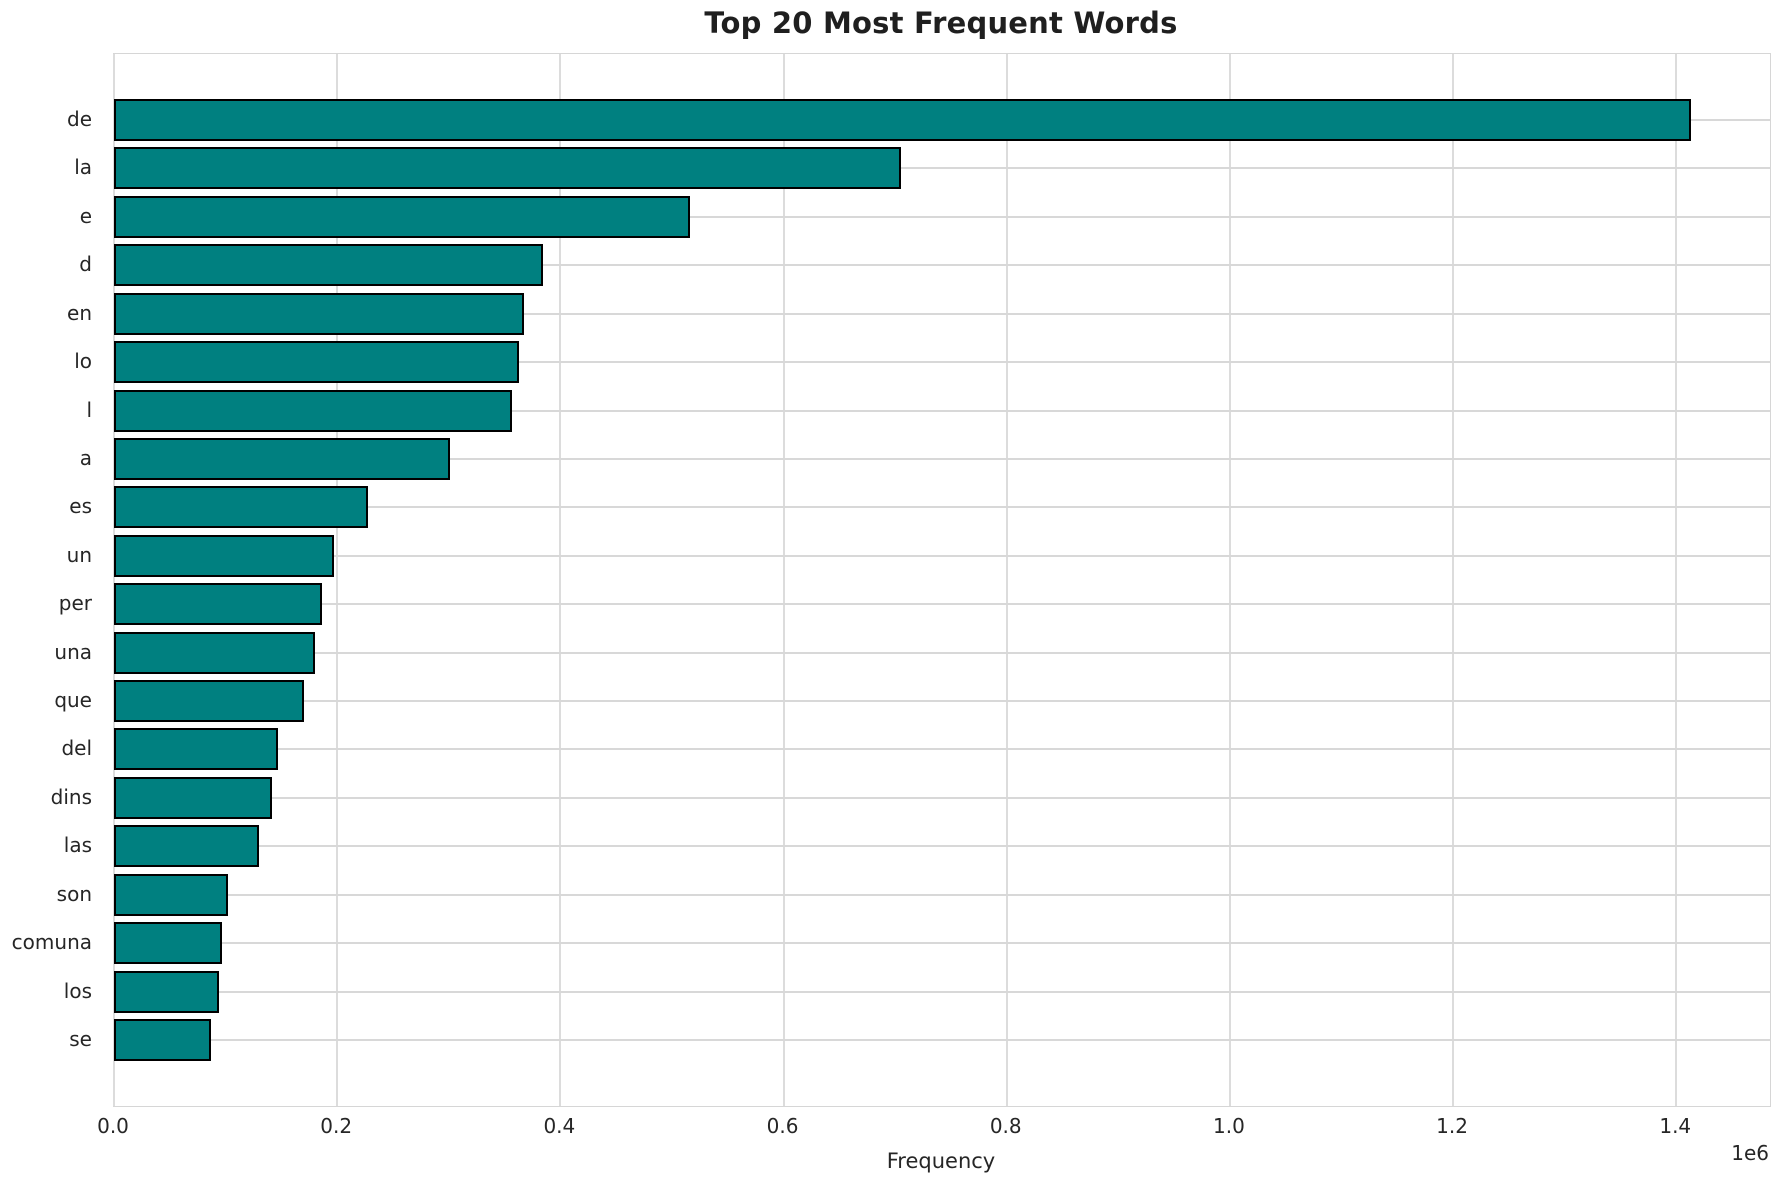 The image size is (1784, 1185). I want to click on bar-una, so click(214, 652).